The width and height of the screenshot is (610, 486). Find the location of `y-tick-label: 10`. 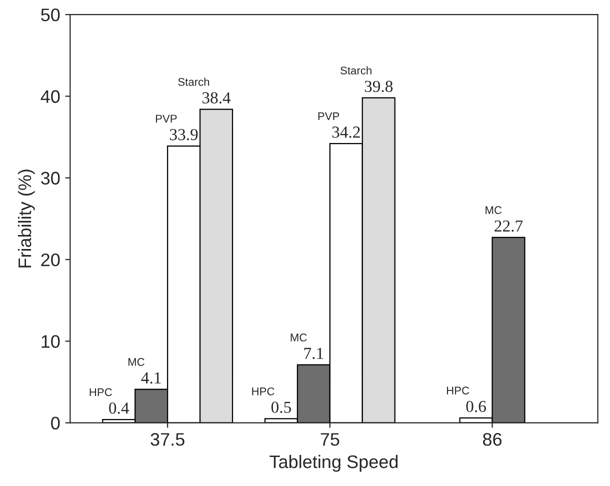

y-tick-label: 10 is located at coordinates (51, 341).